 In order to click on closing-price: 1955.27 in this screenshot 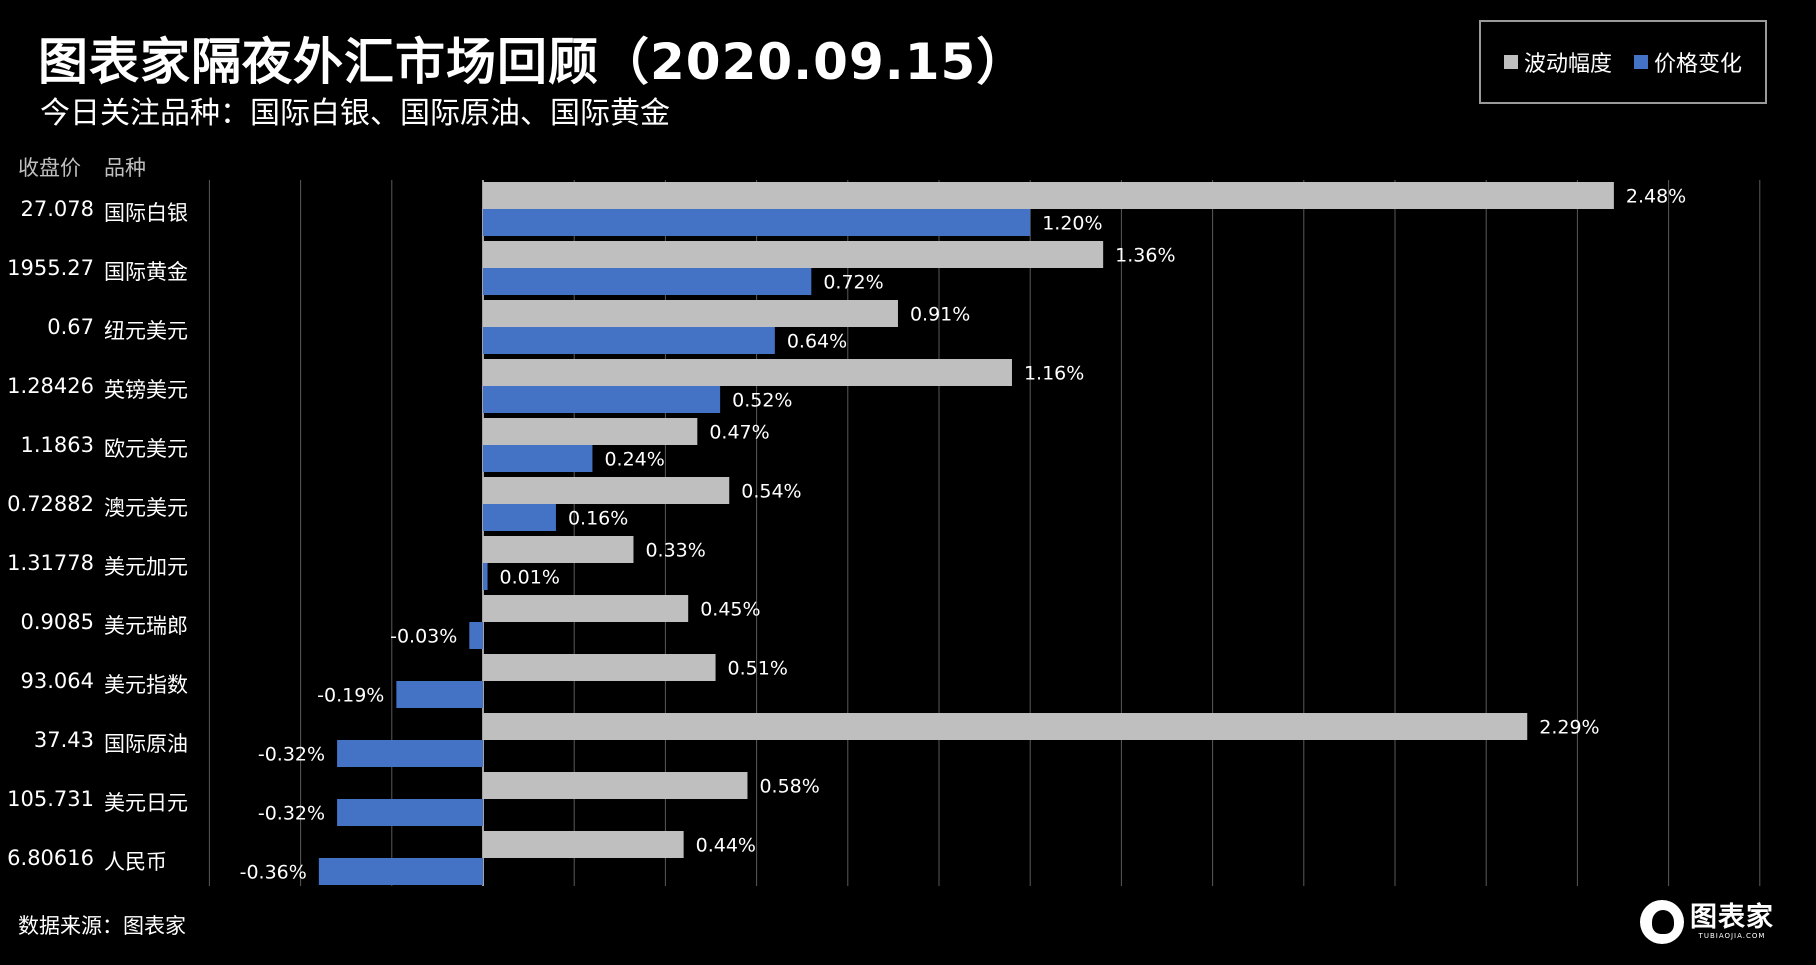, I will do `click(50, 268)`.